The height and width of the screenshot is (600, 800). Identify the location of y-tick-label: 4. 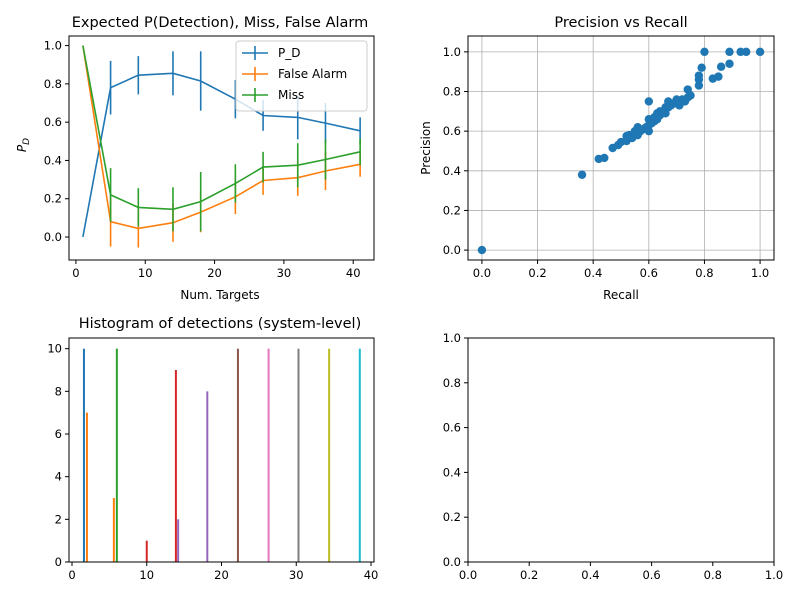
(58, 477).